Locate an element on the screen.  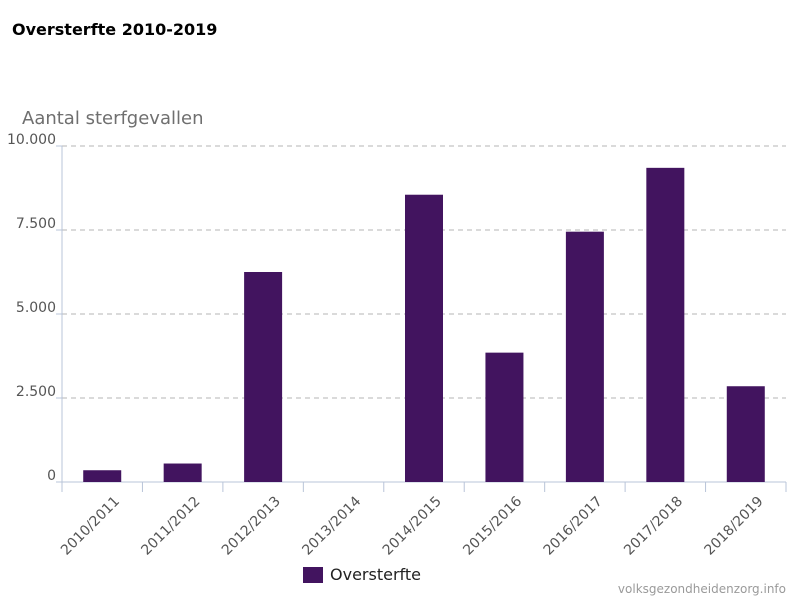
bar-2015-2016 is located at coordinates (504, 417).